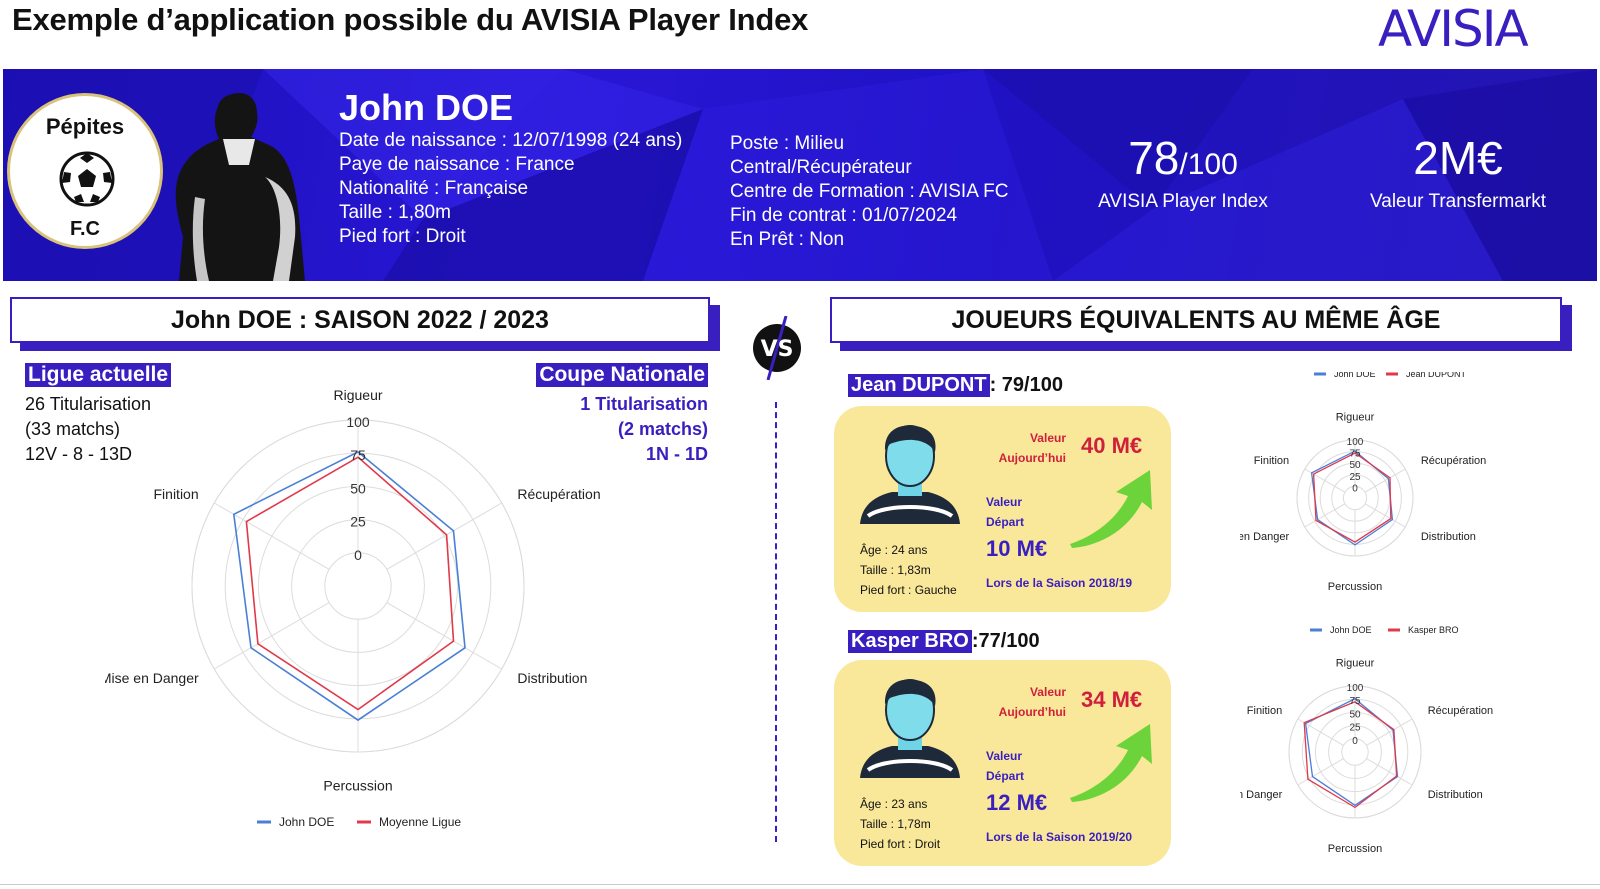 Image resolution: width=1600 pixels, height=889 pixels. What do you see at coordinates (395, 212) in the screenshot?
I see `height: Taille : 1,80m` at bounding box center [395, 212].